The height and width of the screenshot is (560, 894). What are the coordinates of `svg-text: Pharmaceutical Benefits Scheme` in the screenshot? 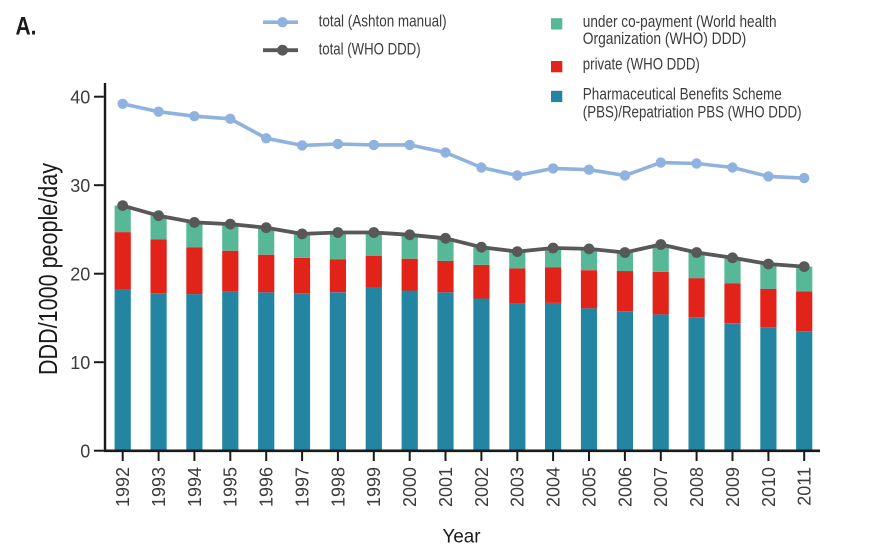 It's located at (682, 95).